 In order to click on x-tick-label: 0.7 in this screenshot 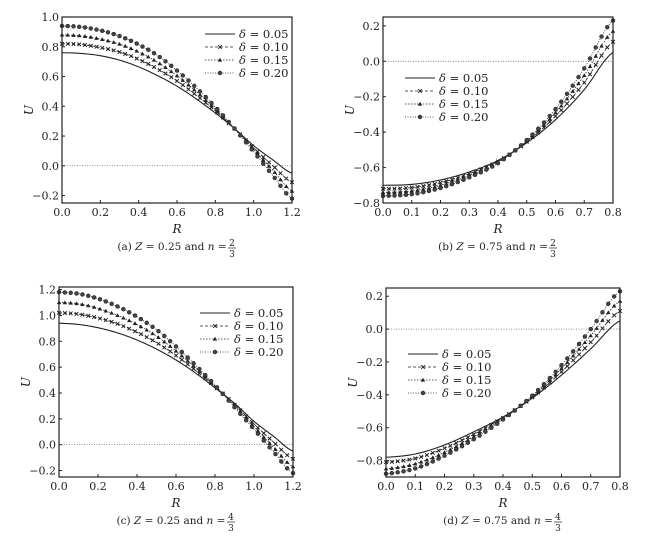, I will do `click(585, 212)`.